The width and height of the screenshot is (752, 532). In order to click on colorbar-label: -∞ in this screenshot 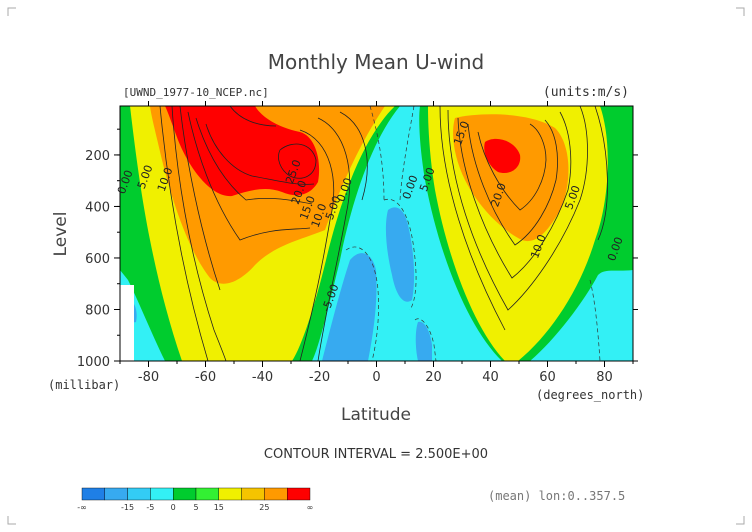, I will do `click(82, 507)`.